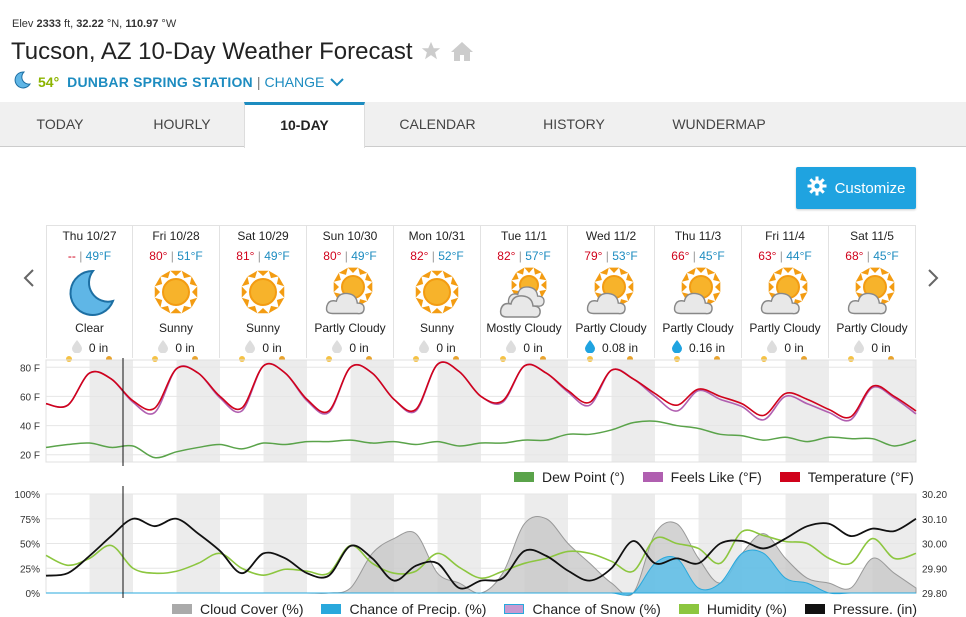 Image resolution: width=966 pixels, height=617 pixels. Describe the element at coordinates (60, 124) in the screenshot. I see `tab-today: TODAY` at that location.